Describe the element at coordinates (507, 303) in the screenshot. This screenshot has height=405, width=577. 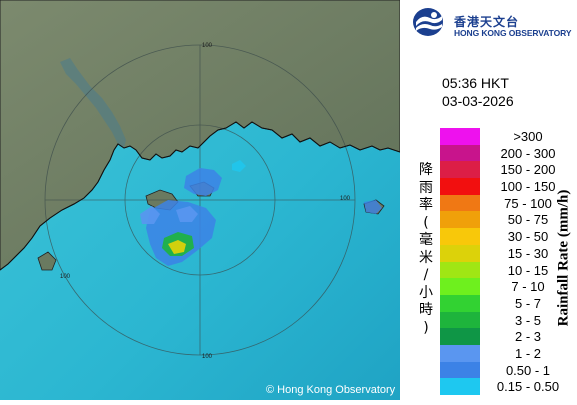
I see `legend-item: 5 - 7` at that location.